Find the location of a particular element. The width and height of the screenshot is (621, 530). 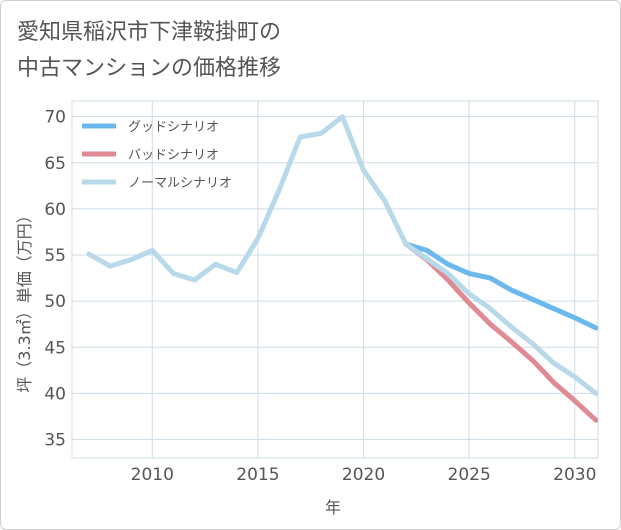

y-tick-label: 35 is located at coordinates (55, 441).